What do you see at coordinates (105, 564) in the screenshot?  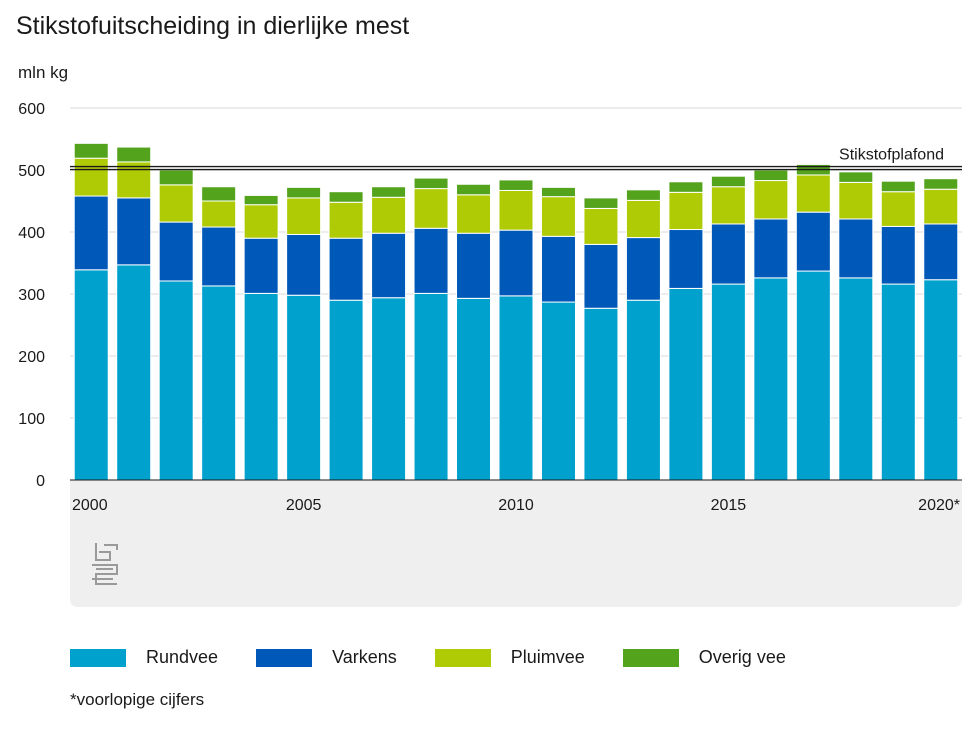 I see `cbs-logo-icon` at bounding box center [105, 564].